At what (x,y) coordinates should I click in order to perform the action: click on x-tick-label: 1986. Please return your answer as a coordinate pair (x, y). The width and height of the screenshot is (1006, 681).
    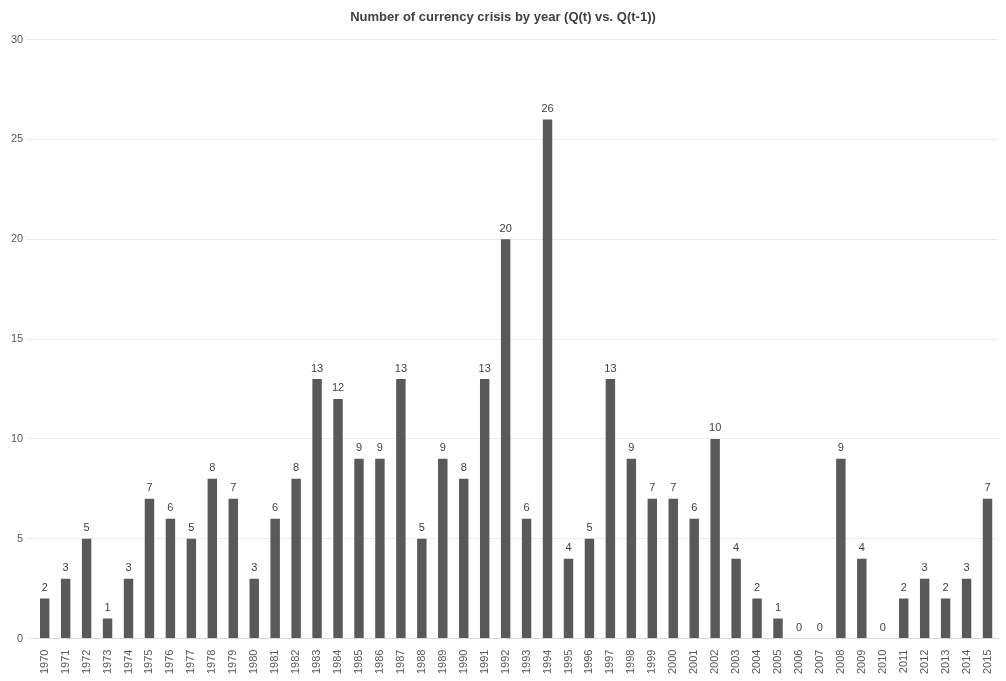
    Looking at the image, I should click on (378, 662).